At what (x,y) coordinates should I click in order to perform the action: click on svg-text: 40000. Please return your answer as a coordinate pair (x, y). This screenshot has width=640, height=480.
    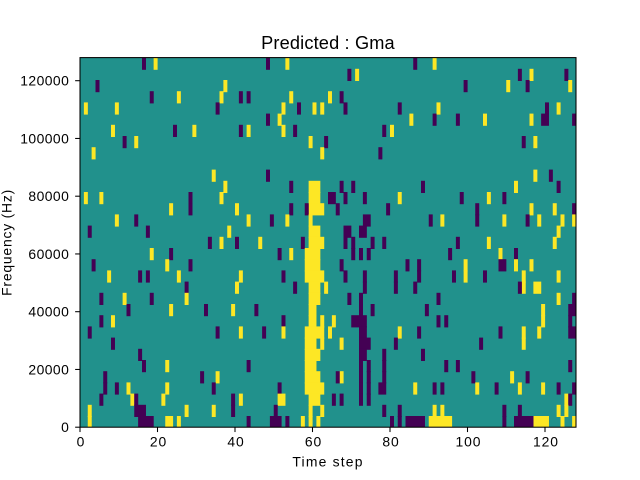
    Looking at the image, I should click on (48, 312).